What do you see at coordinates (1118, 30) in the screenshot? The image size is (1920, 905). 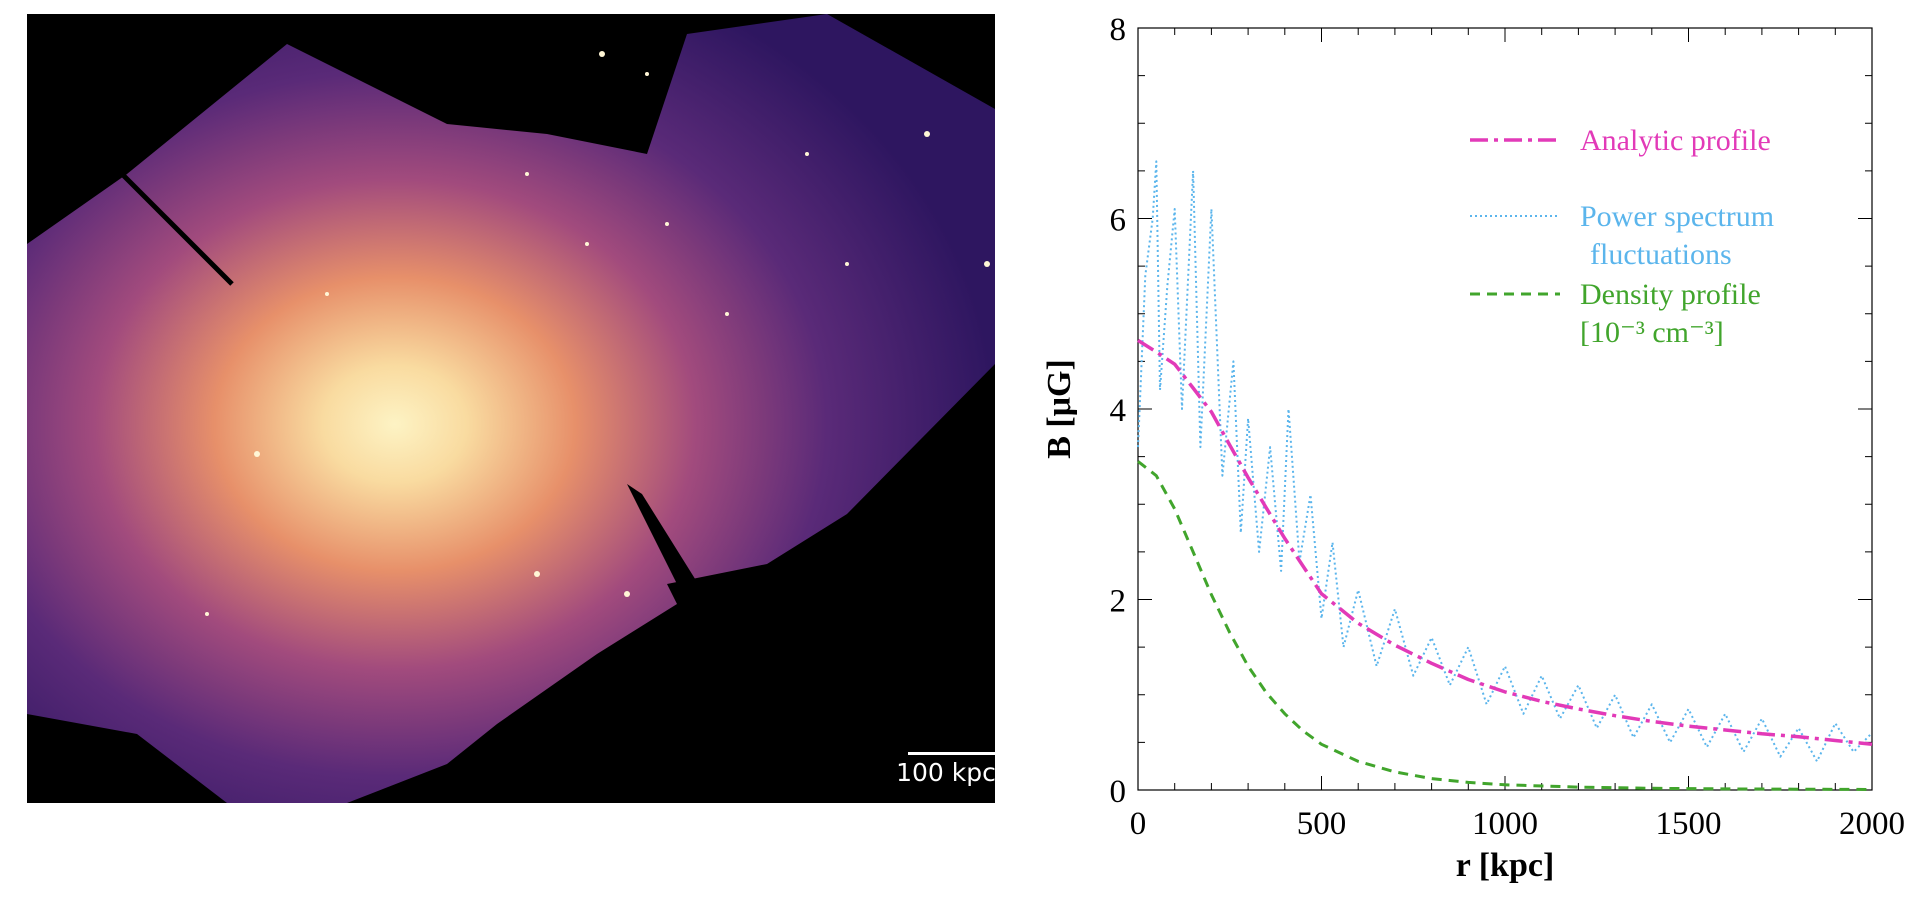 I see `y-tick-label: 8` at bounding box center [1118, 30].